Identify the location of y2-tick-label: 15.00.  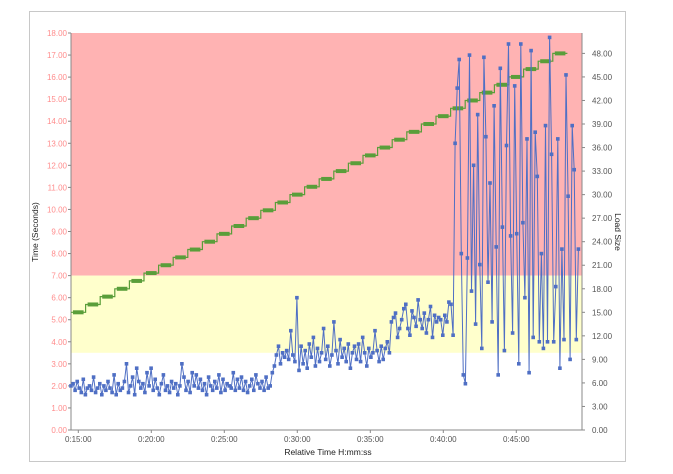
(602, 312).